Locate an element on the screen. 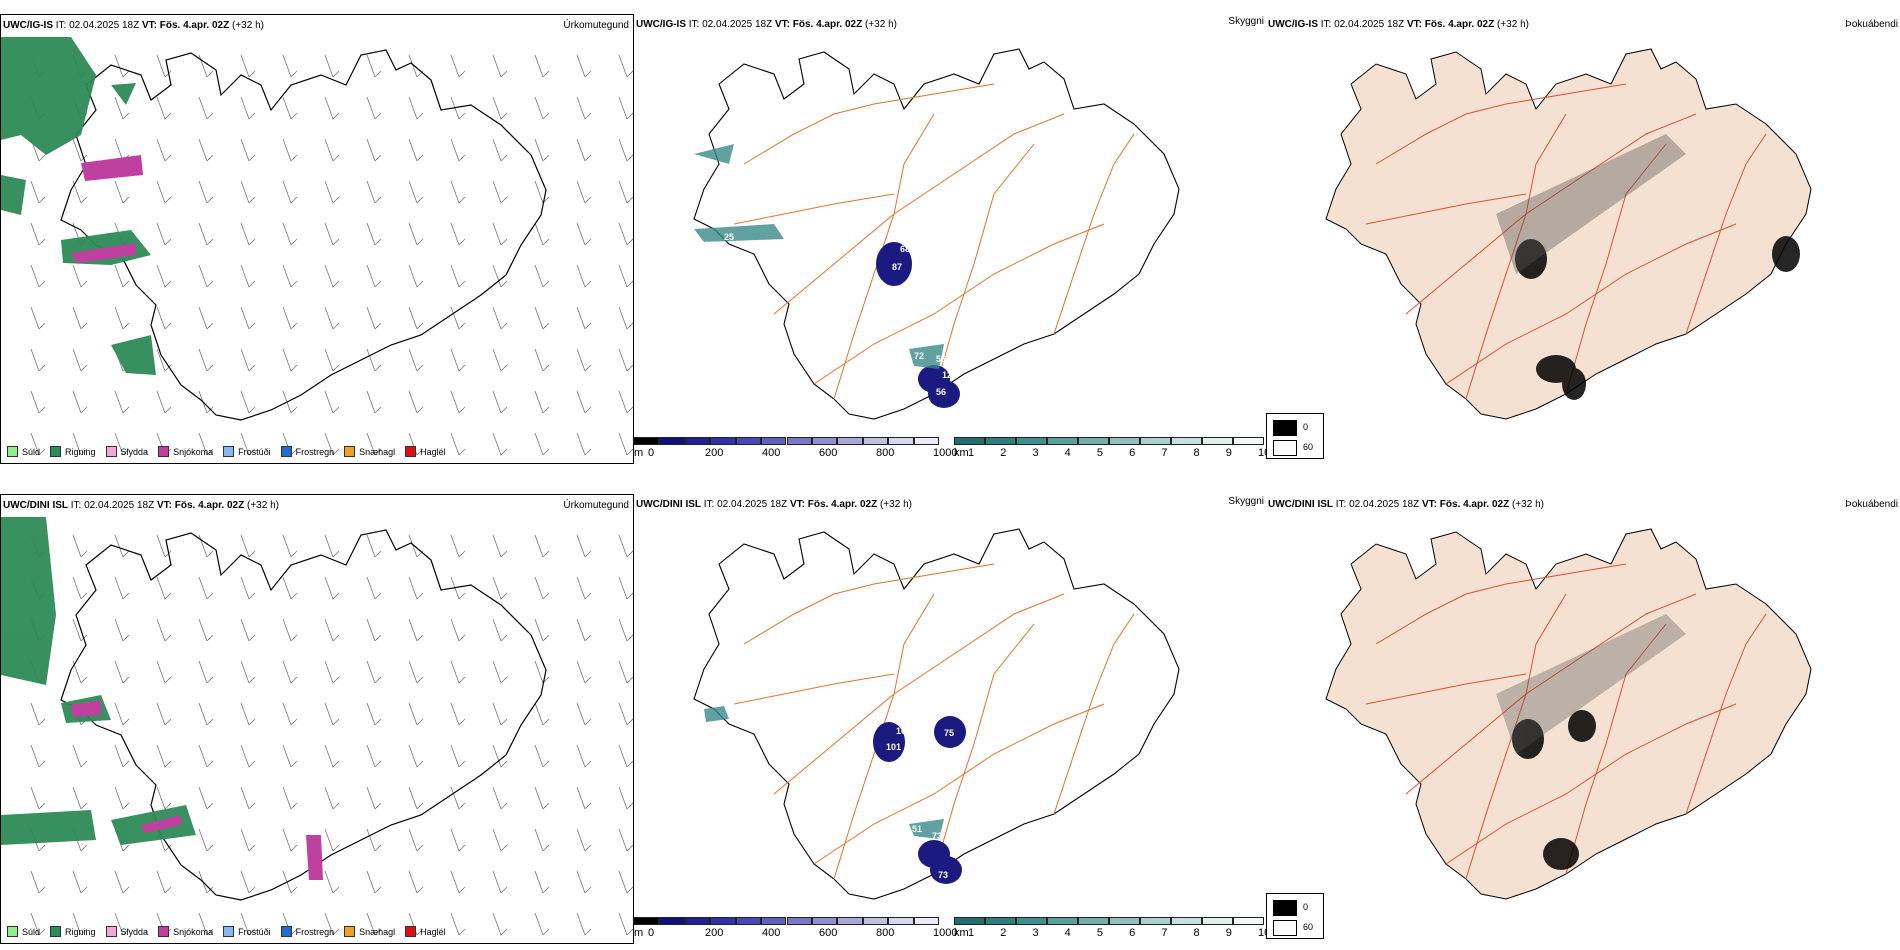  scale-tick-label: 10 is located at coordinates (1262, 933).